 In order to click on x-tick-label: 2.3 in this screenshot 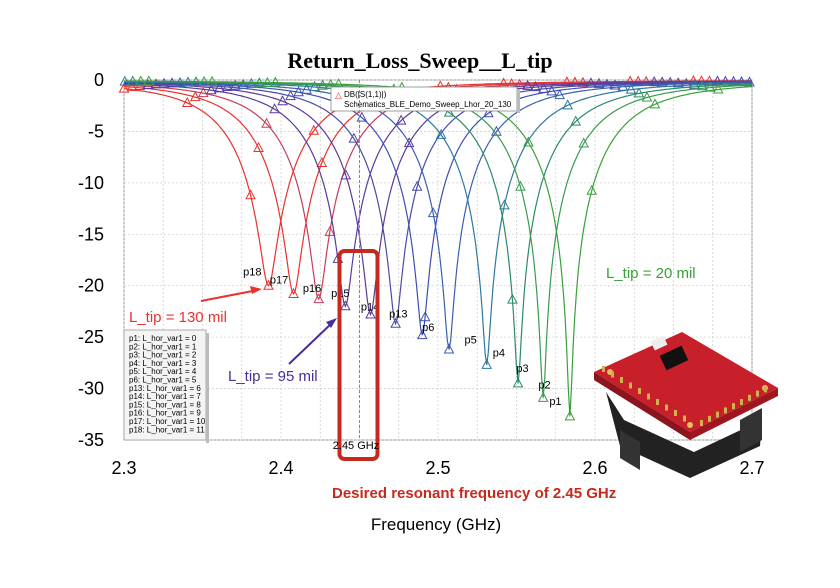, I will do `click(123, 468)`.